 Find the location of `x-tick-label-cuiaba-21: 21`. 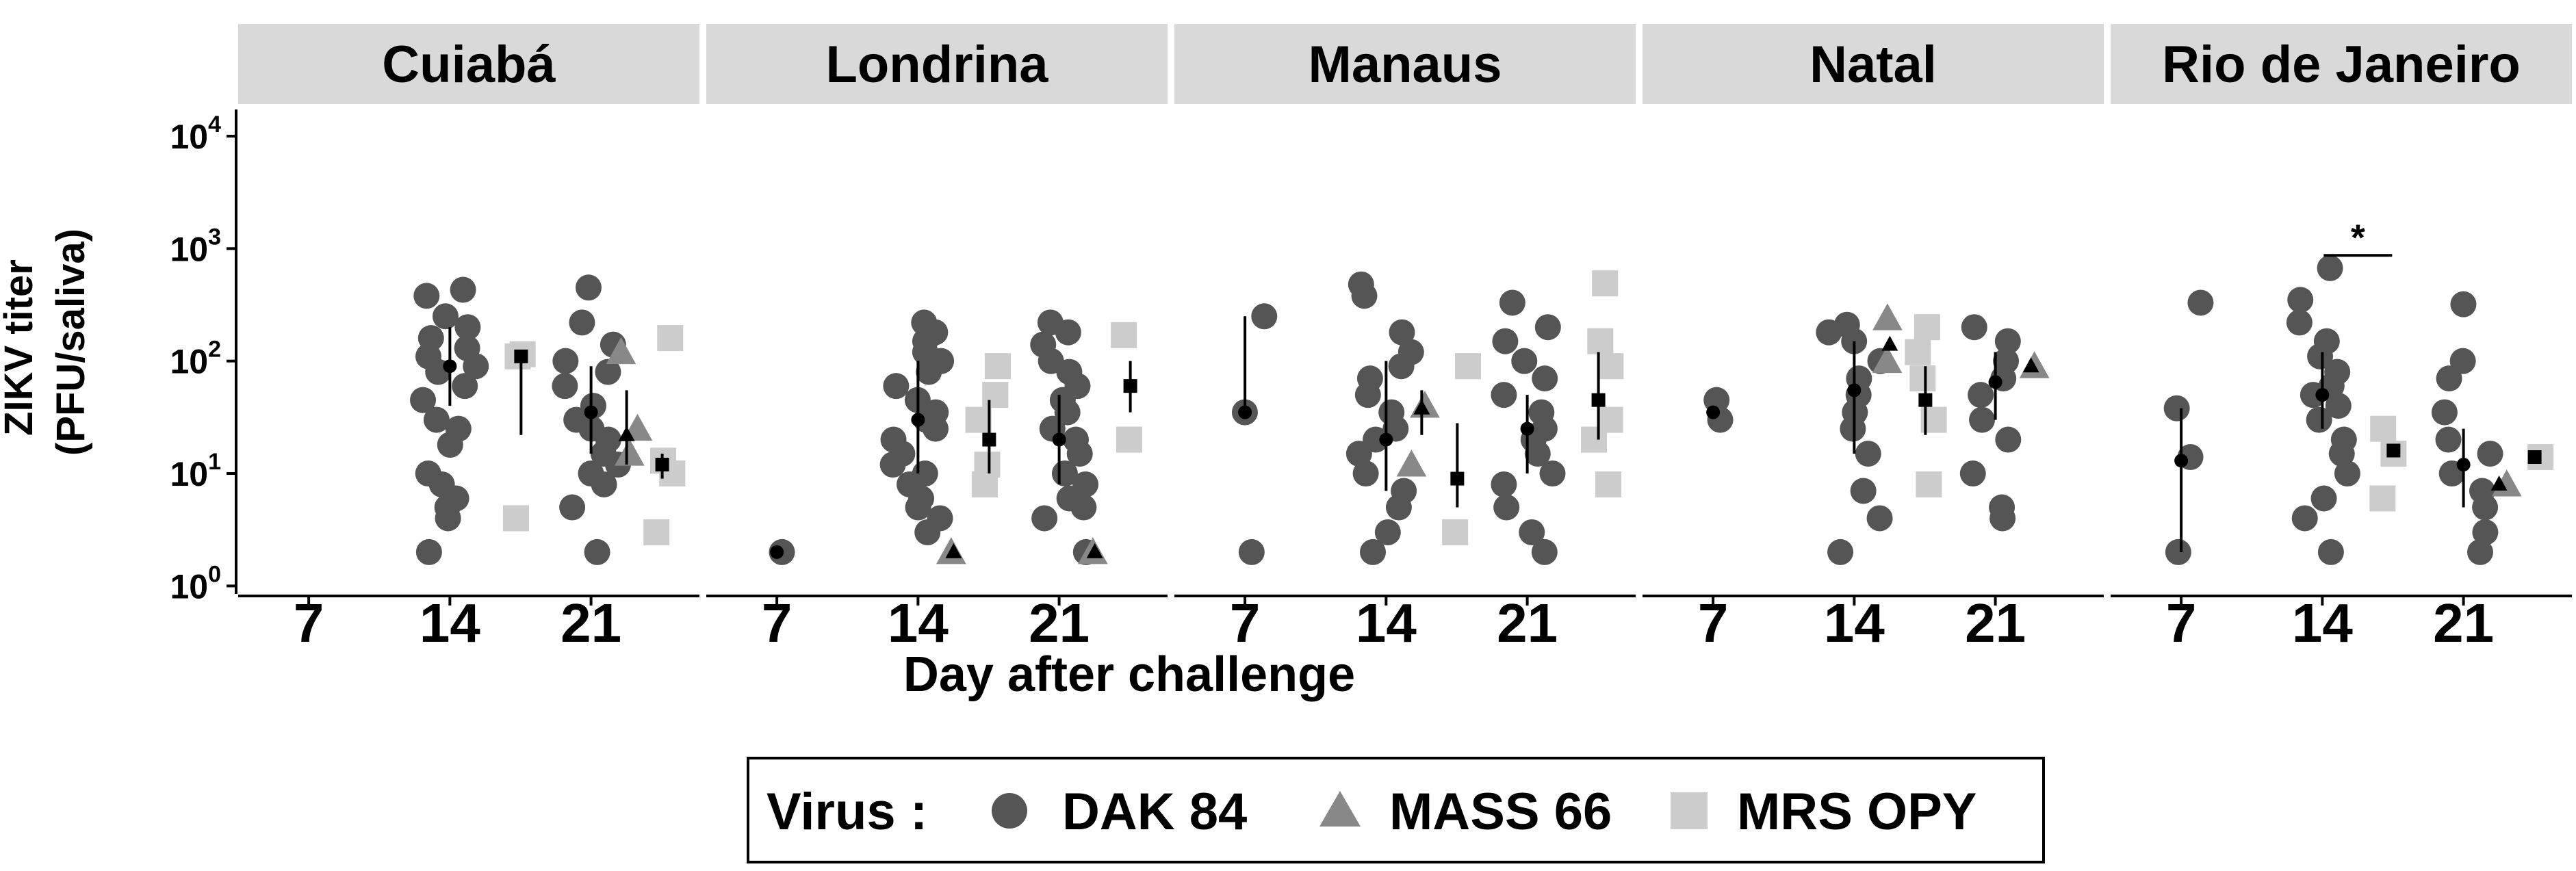

x-tick-label-cuiaba-21: 21 is located at coordinates (591, 623).